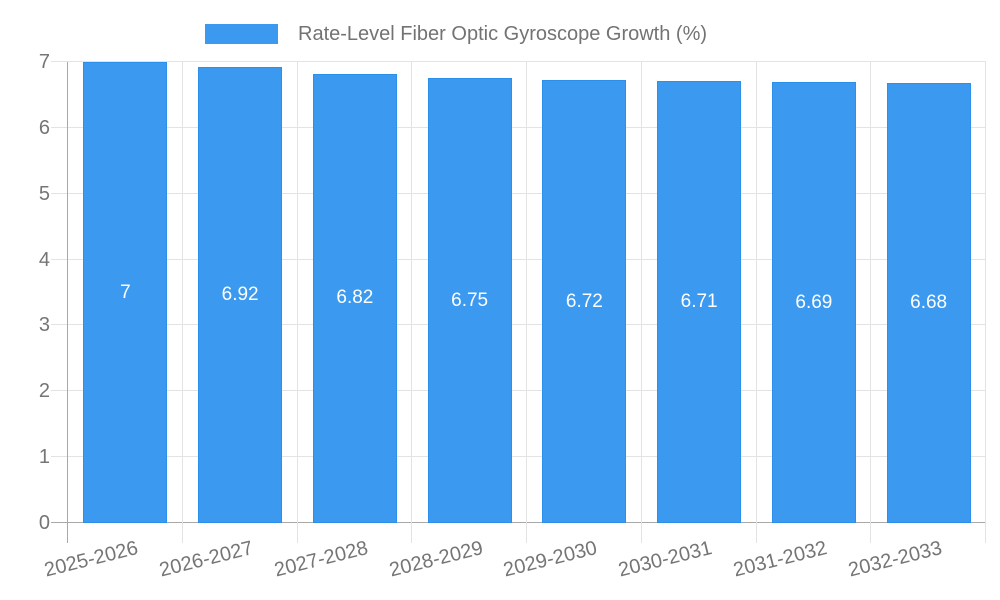  What do you see at coordinates (44, 523) in the screenshot?
I see `y-tick-label: 0` at bounding box center [44, 523].